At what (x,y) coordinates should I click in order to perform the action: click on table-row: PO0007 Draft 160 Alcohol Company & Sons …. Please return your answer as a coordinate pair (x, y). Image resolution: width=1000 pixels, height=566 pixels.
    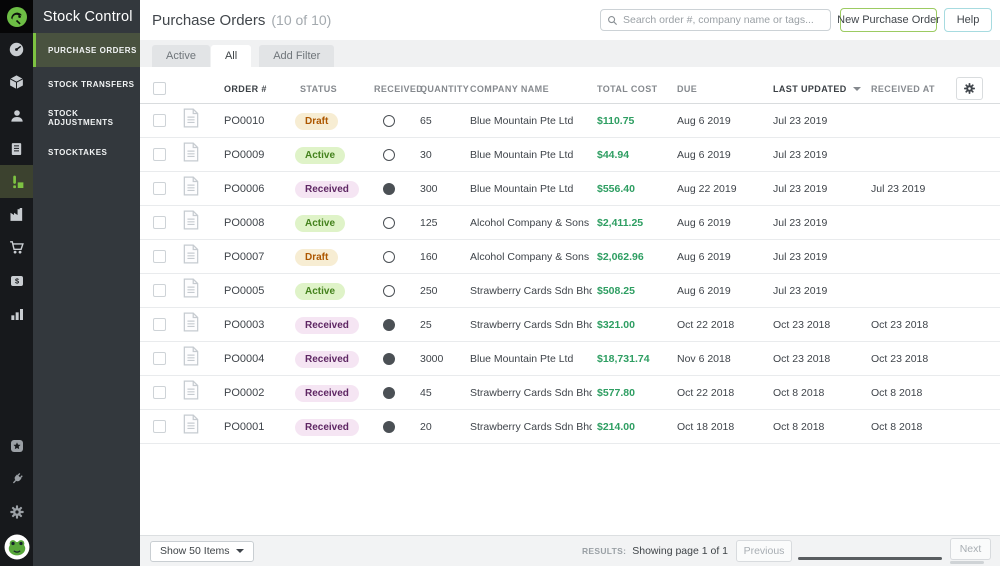
    Looking at the image, I should click on (570, 257).